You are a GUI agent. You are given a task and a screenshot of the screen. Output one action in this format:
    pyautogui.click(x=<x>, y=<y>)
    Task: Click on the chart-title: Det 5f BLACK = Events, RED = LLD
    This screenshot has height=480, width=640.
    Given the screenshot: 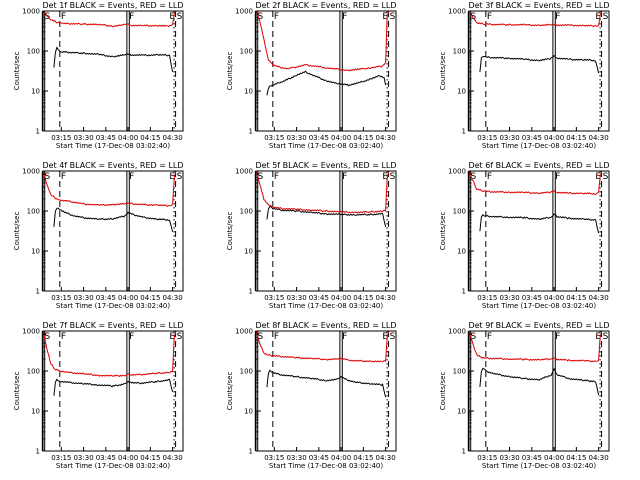 What is the action you would take?
    pyautogui.click(x=325, y=165)
    